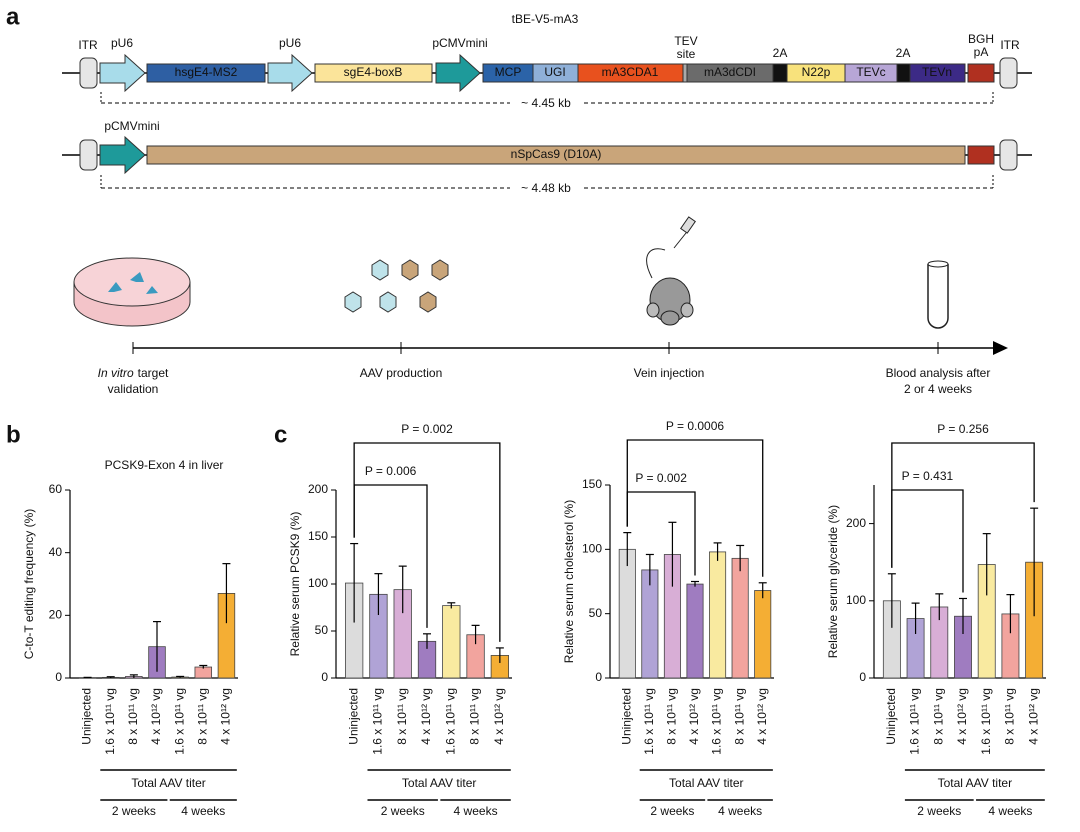  What do you see at coordinates (132, 292) in the screenshot?
I see `petri-dish-icon` at bounding box center [132, 292].